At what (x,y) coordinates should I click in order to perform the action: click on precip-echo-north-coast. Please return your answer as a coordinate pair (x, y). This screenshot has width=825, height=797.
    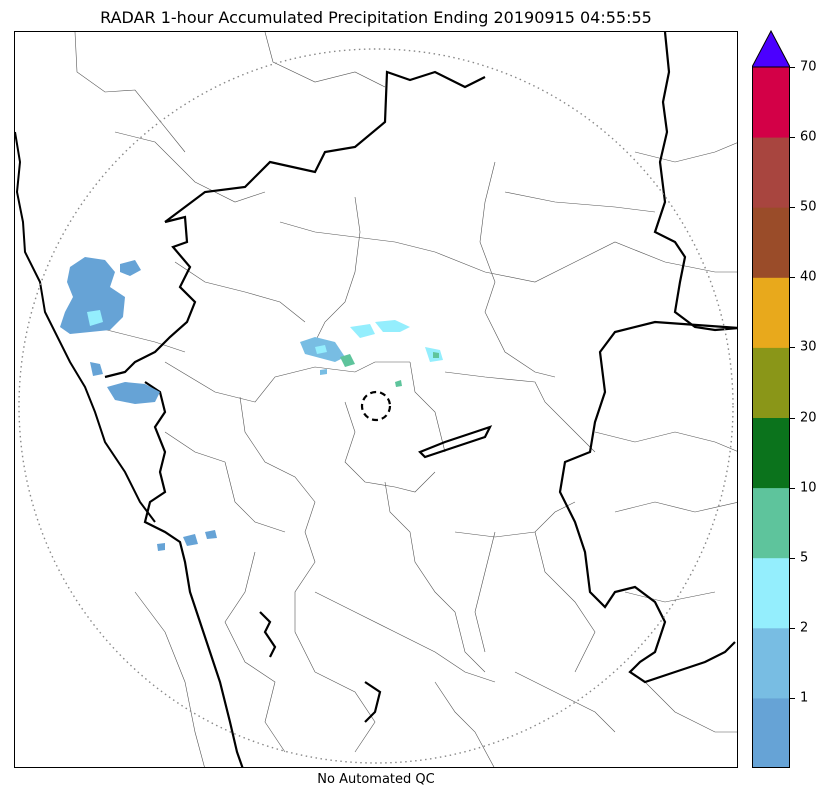
    Looking at the image, I should click on (92, 295).